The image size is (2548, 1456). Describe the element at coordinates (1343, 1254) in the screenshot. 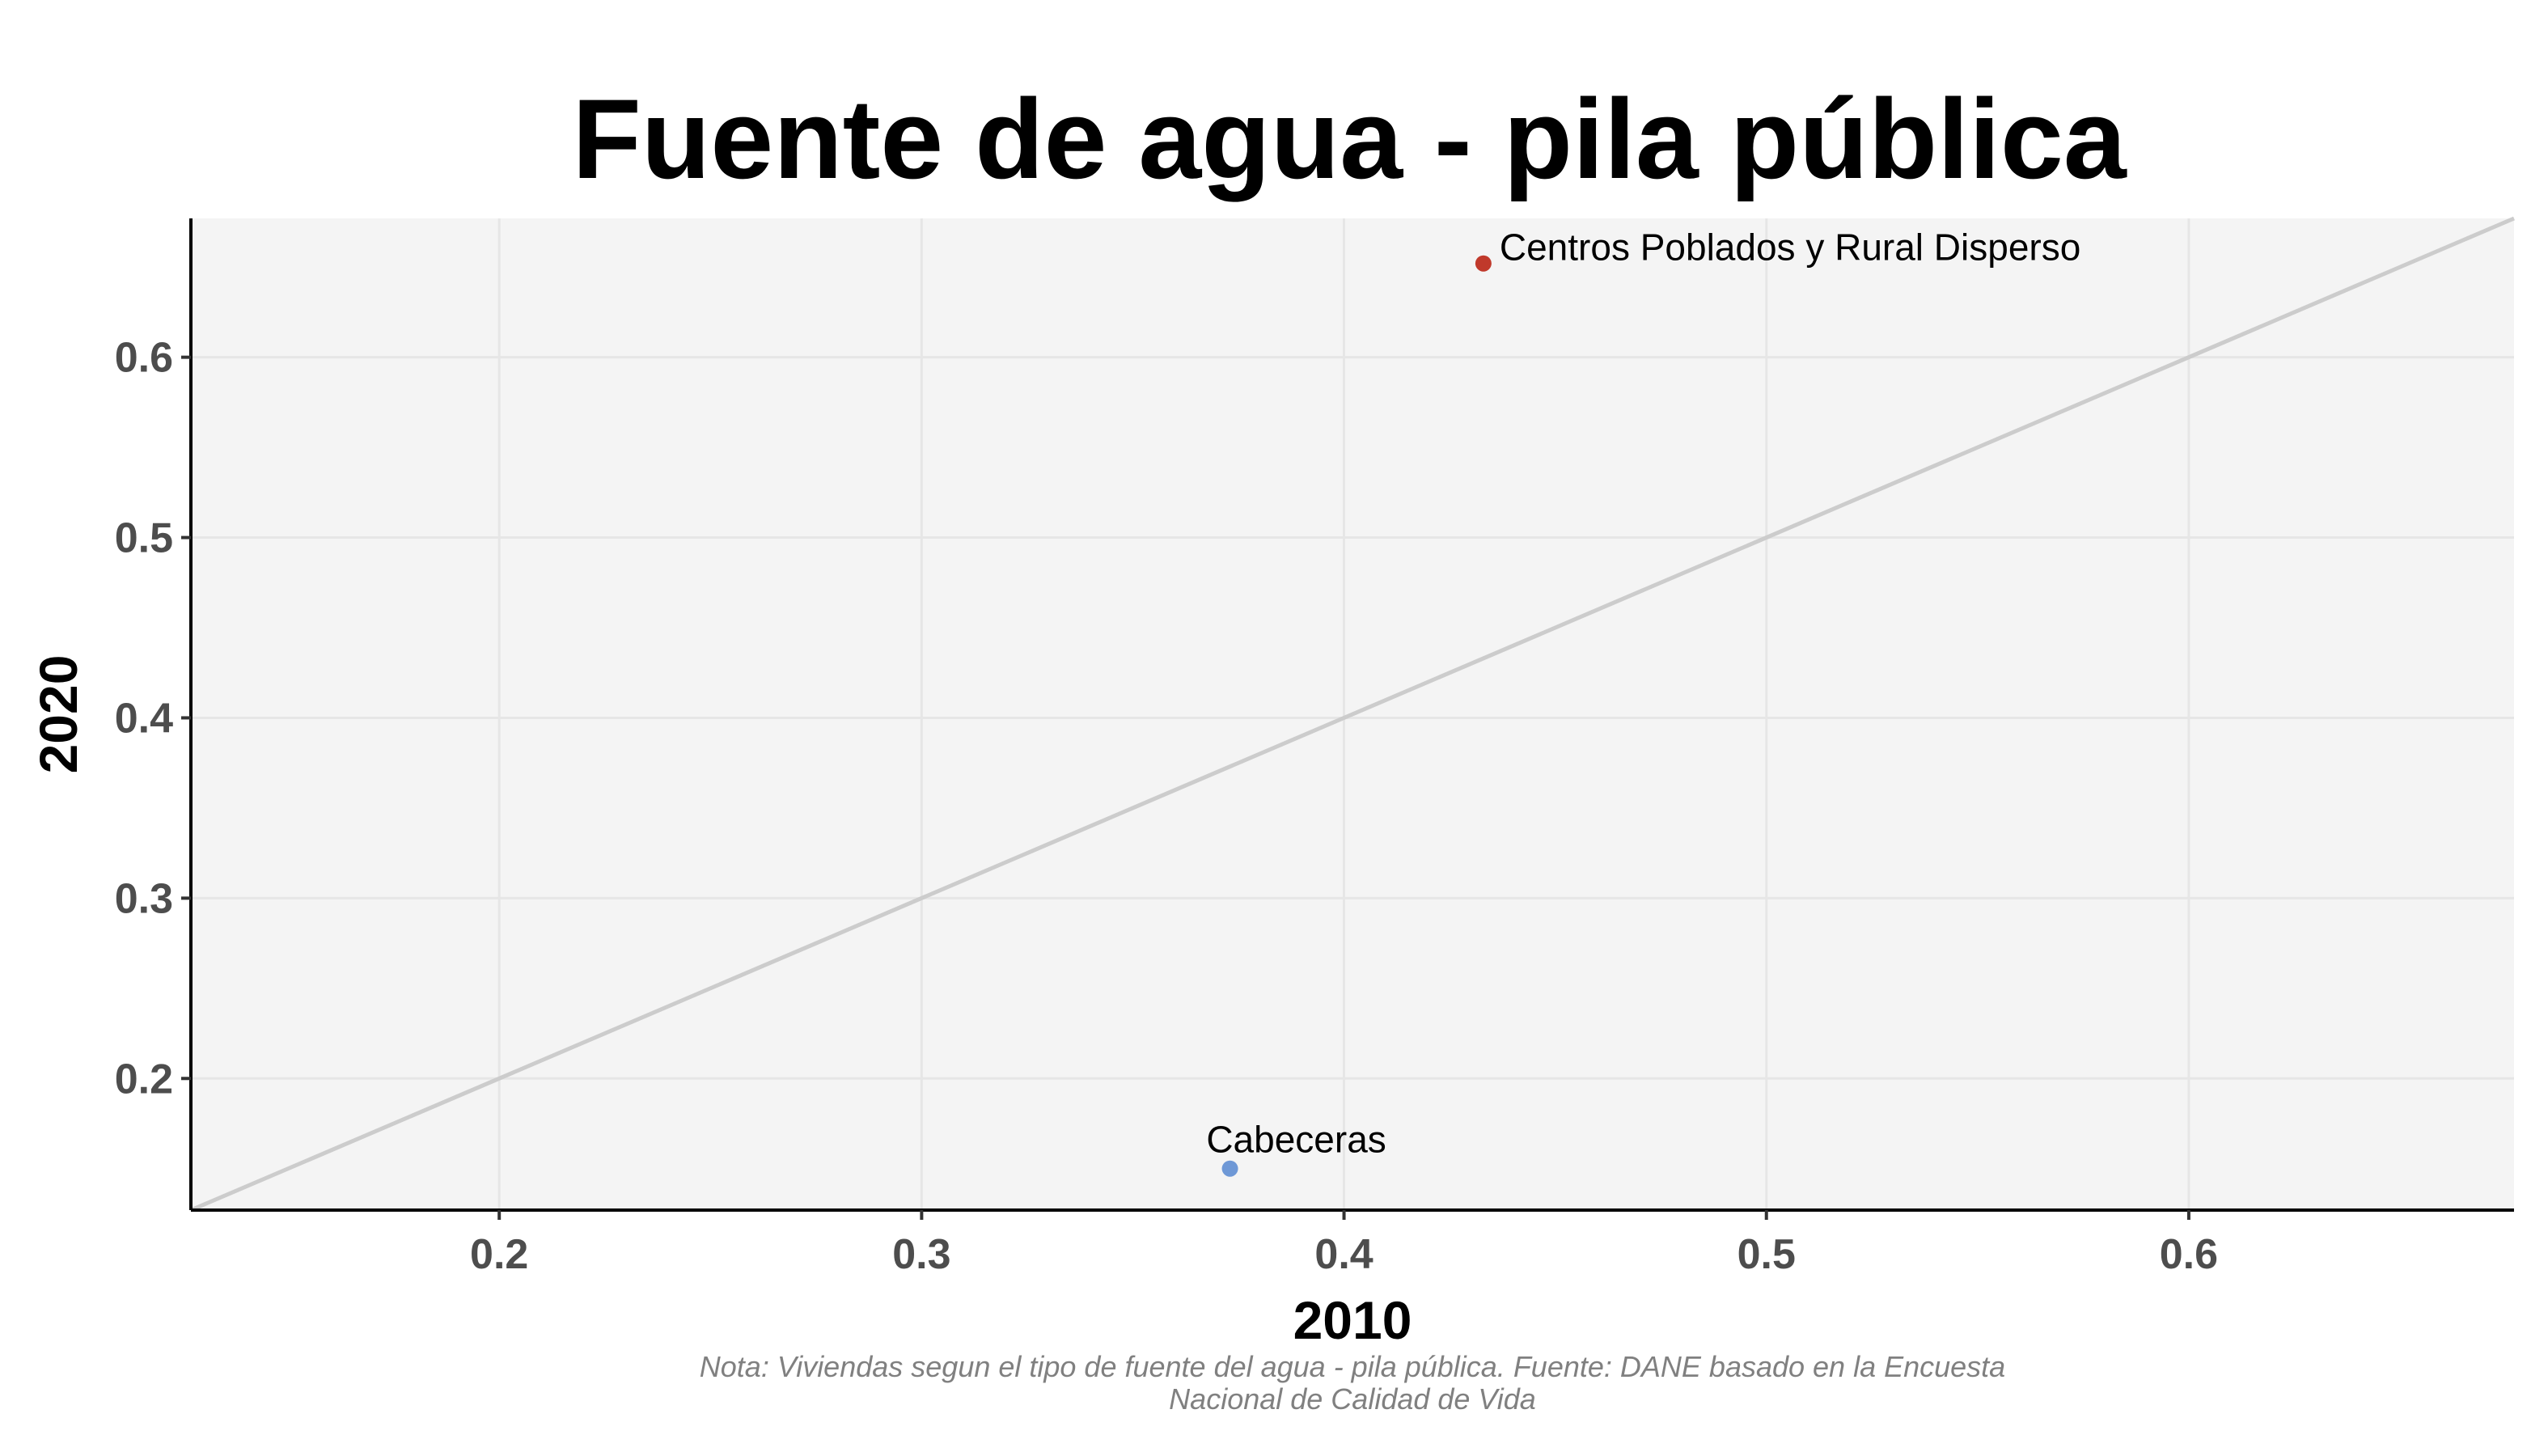

I see `x-tick-label-2: 0.4` at that location.